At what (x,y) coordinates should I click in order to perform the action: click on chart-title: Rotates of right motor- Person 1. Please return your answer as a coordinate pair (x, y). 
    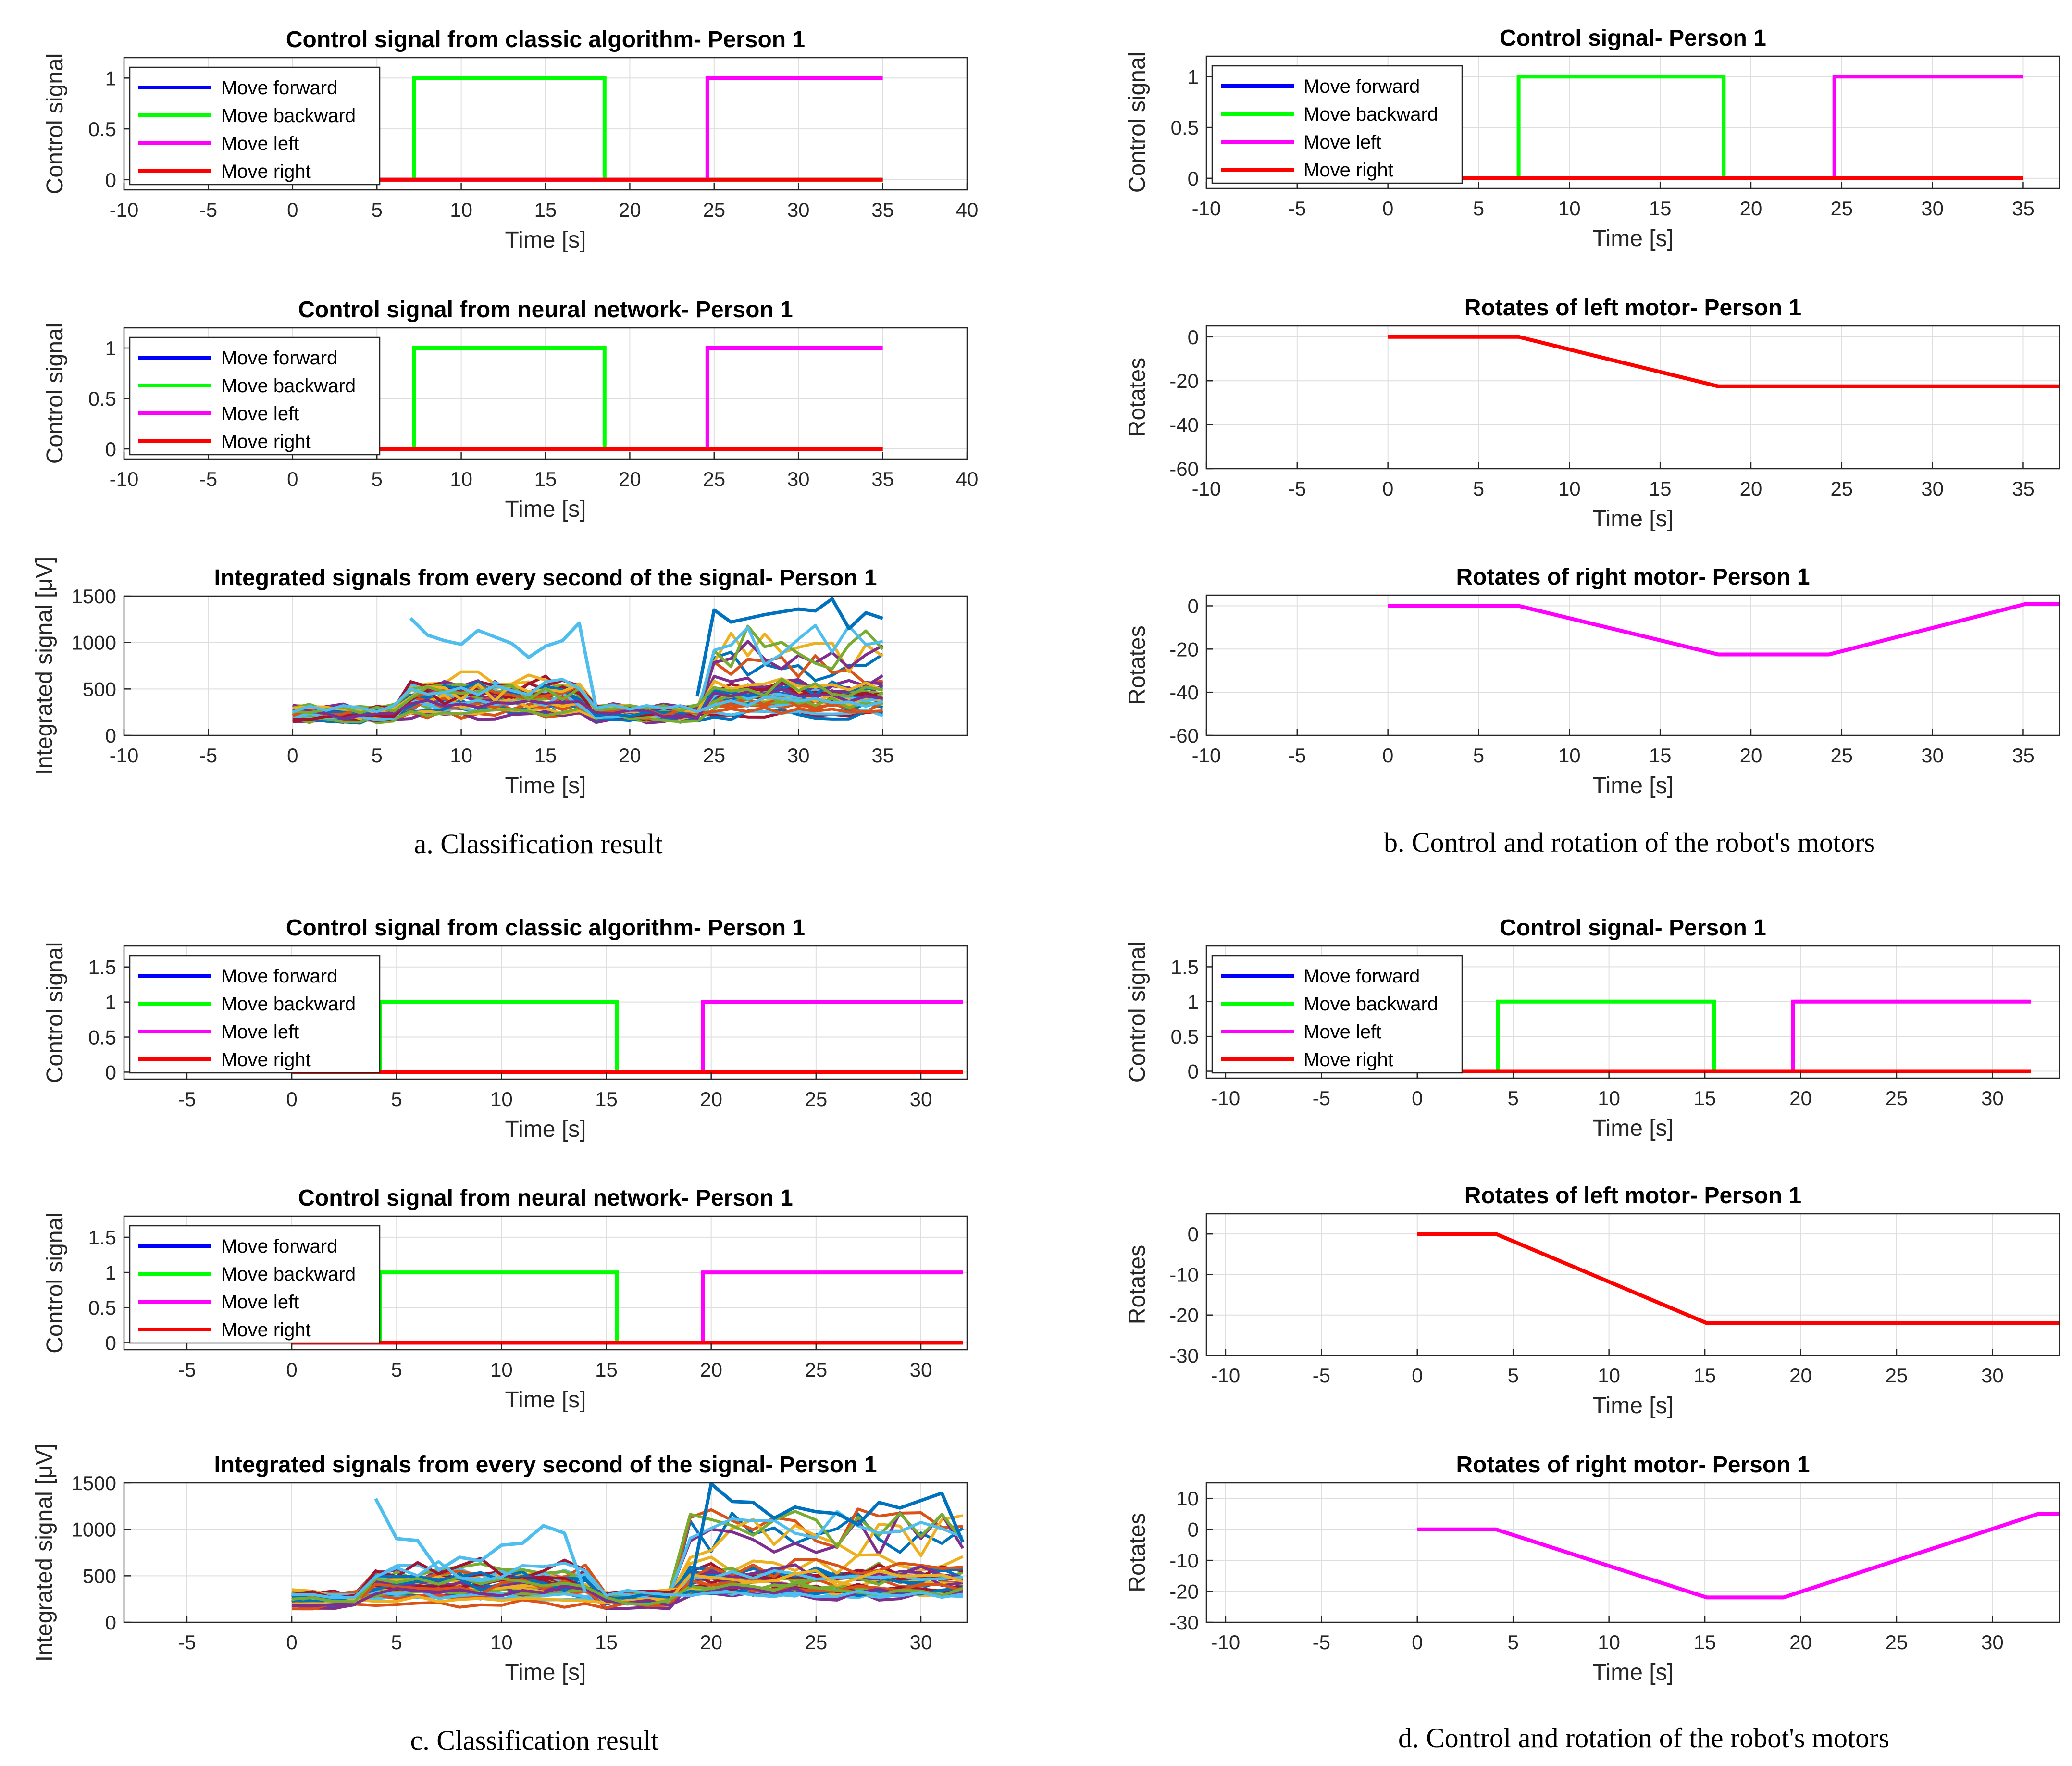
    Looking at the image, I should click on (1633, 1465).